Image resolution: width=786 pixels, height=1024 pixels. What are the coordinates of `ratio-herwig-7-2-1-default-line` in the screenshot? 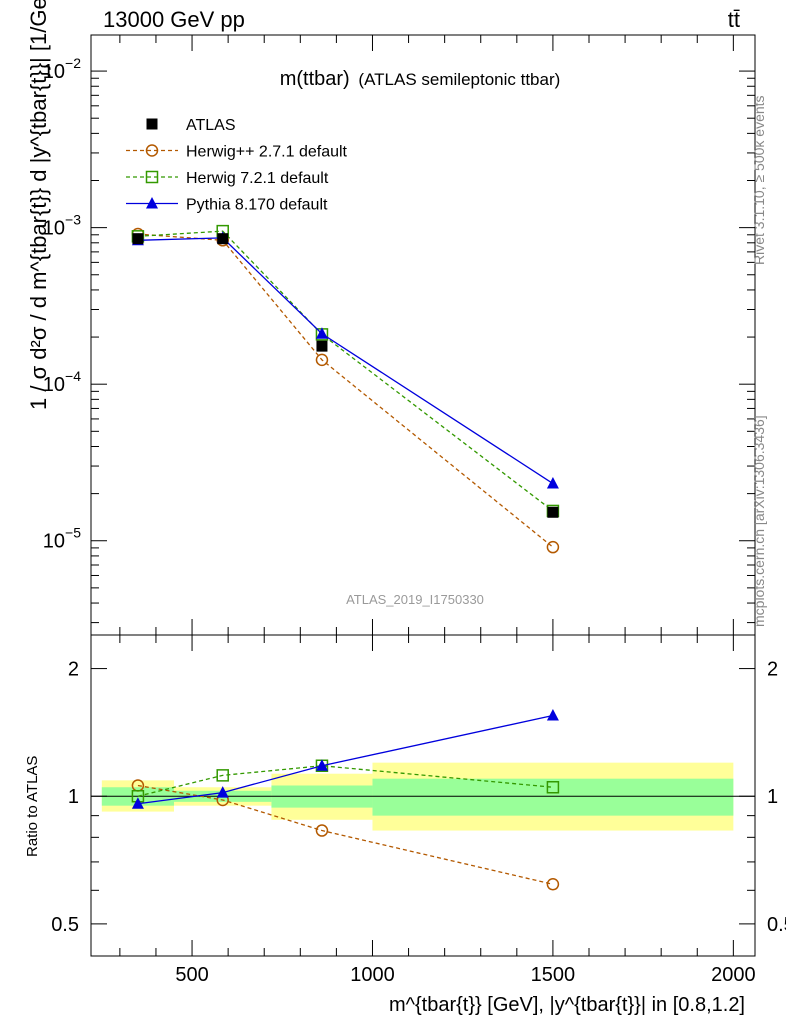 It's located at (345, 781).